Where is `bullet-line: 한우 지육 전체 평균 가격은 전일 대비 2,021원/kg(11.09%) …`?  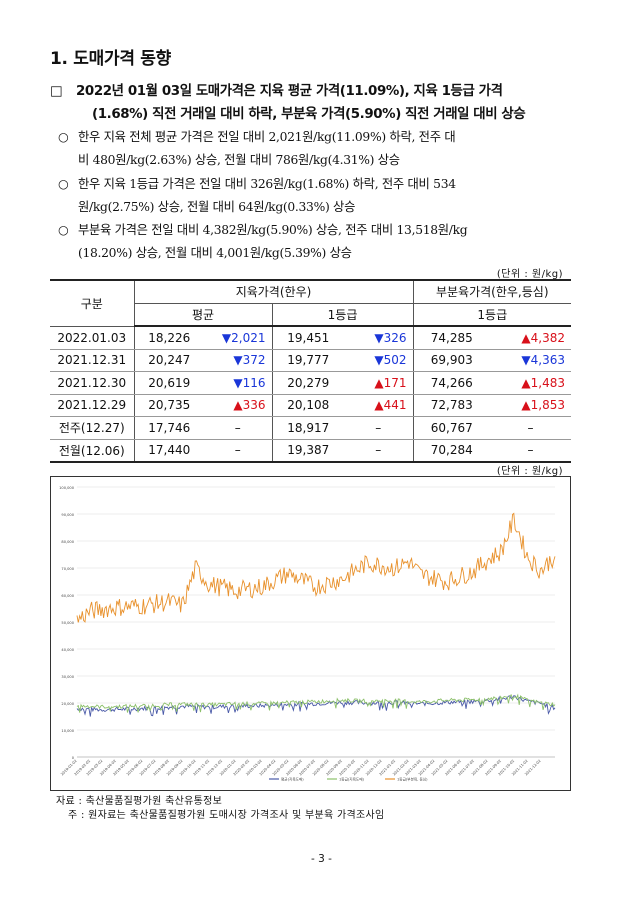 bullet-line: 한우 지육 전체 평균 가격은 전일 대비 2,021원/kg(11.09%) … is located at coordinates (267, 137).